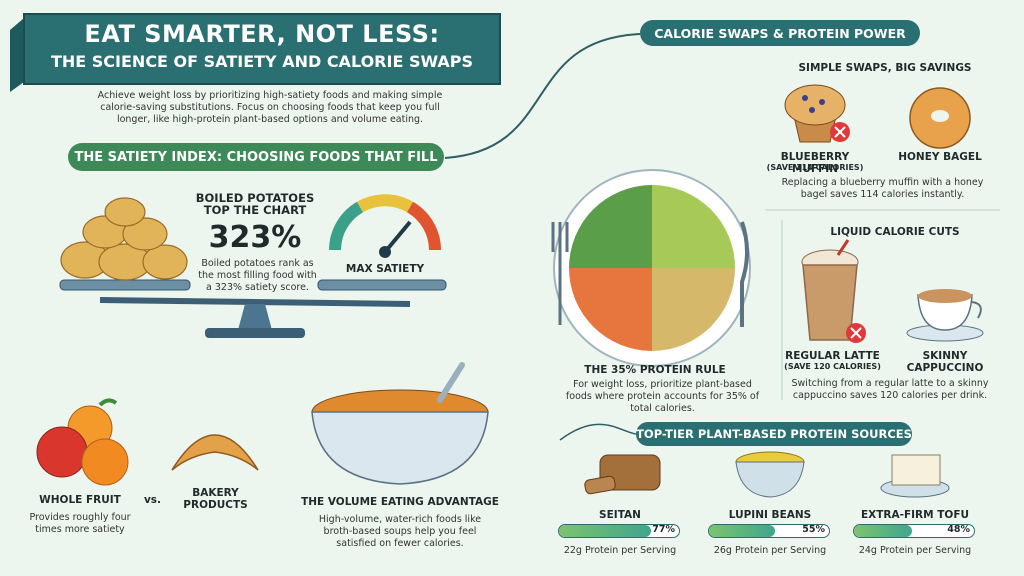  Describe the element at coordinates (82, 442) in the screenshot. I see `fruit` at that location.